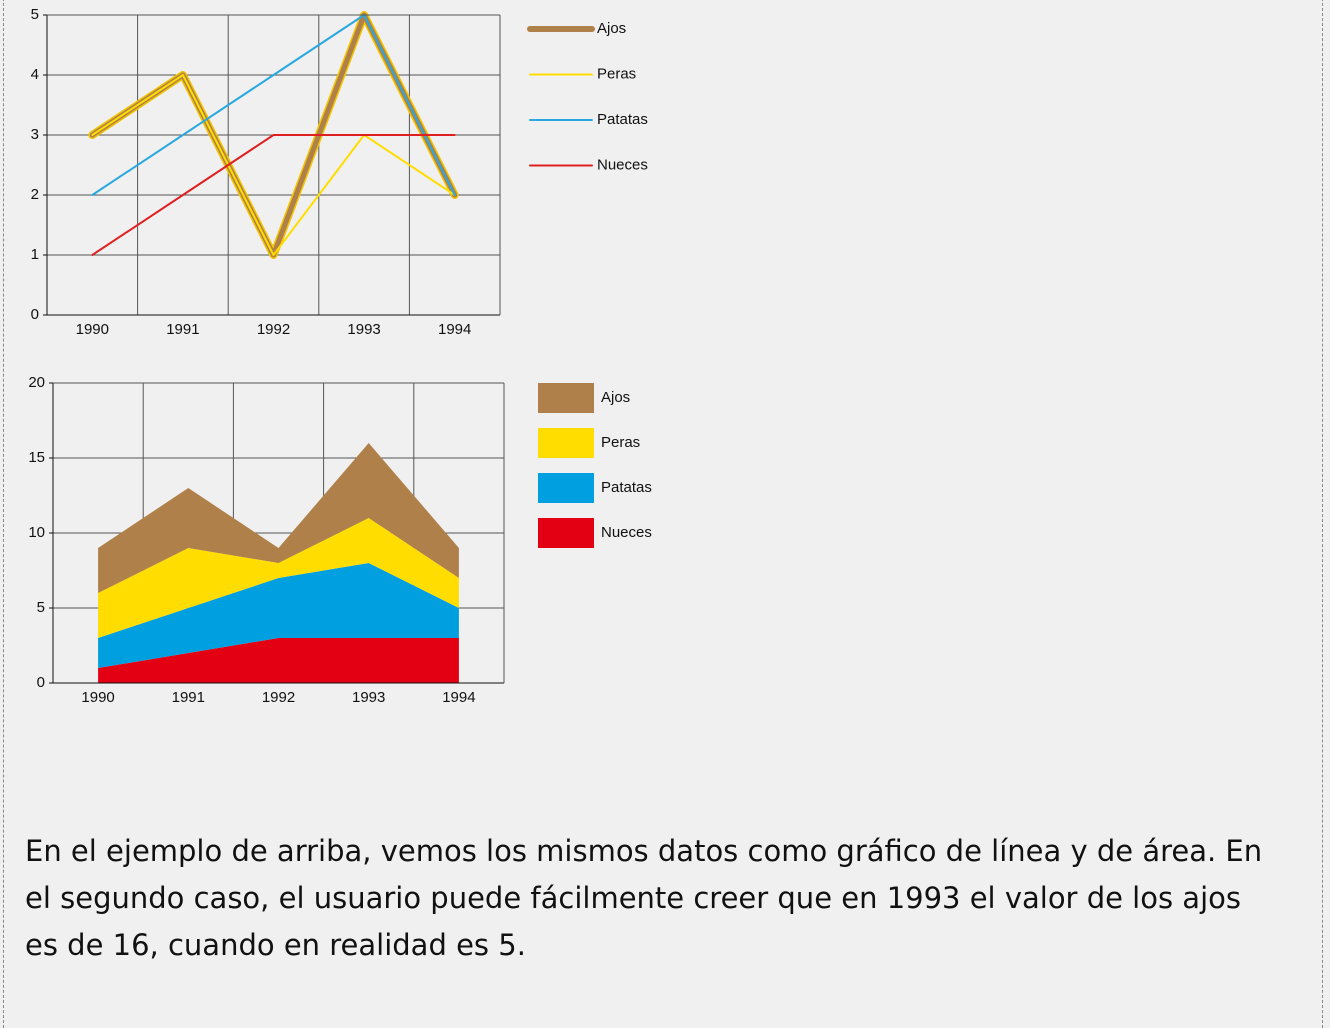 Image resolution: width=1330 pixels, height=1028 pixels. What do you see at coordinates (35, 74) in the screenshot?
I see `y-tick-label: 4` at bounding box center [35, 74].